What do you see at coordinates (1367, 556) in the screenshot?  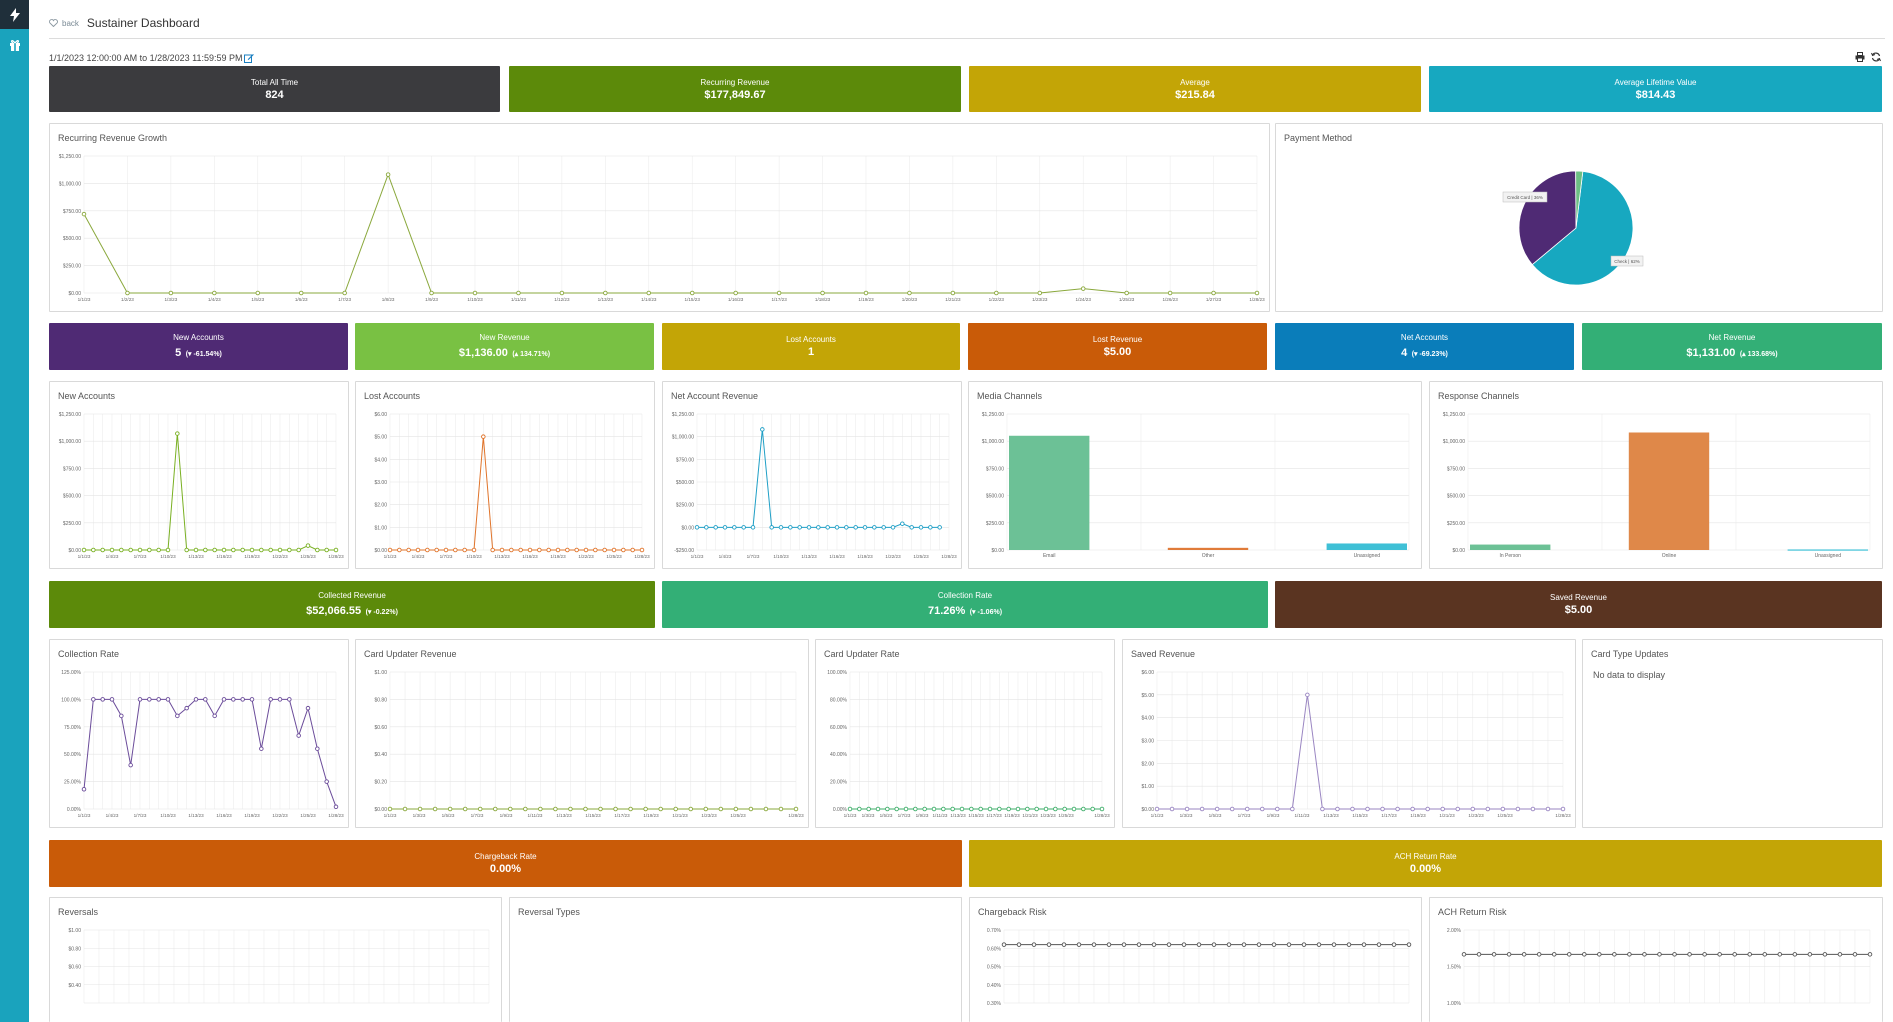 I see `x-tick-label: Unassigned` at bounding box center [1367, 556].